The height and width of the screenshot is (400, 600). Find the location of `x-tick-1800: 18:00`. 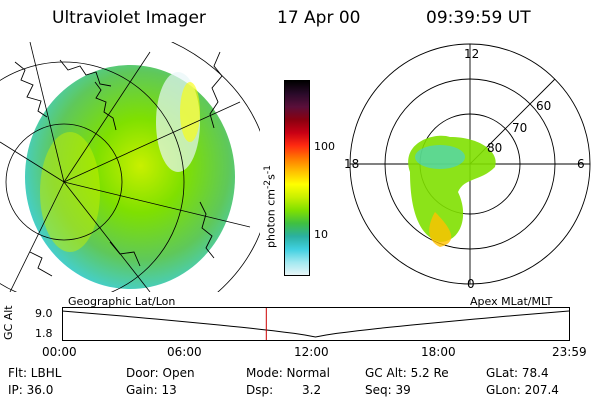

x-tick-1800: 18:00 is located at coordinates (438, 352).